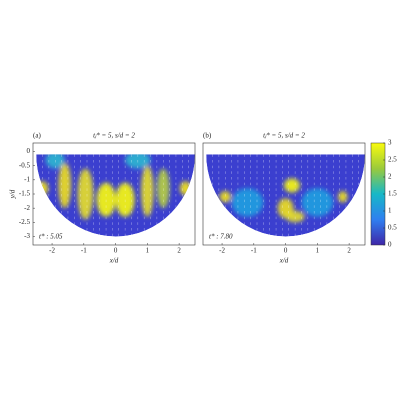 This screenshot has width=400, height=405. Describe the element at coordinates (392, 160) in the screenshot. I see `colorbar-tick-label: 2.5` at that location.